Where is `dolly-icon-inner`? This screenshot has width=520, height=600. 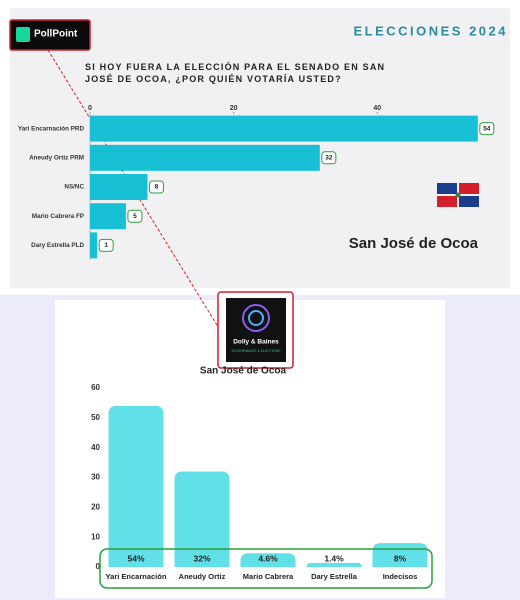 dolly-icon-inner is located at coordinates (256, 318).